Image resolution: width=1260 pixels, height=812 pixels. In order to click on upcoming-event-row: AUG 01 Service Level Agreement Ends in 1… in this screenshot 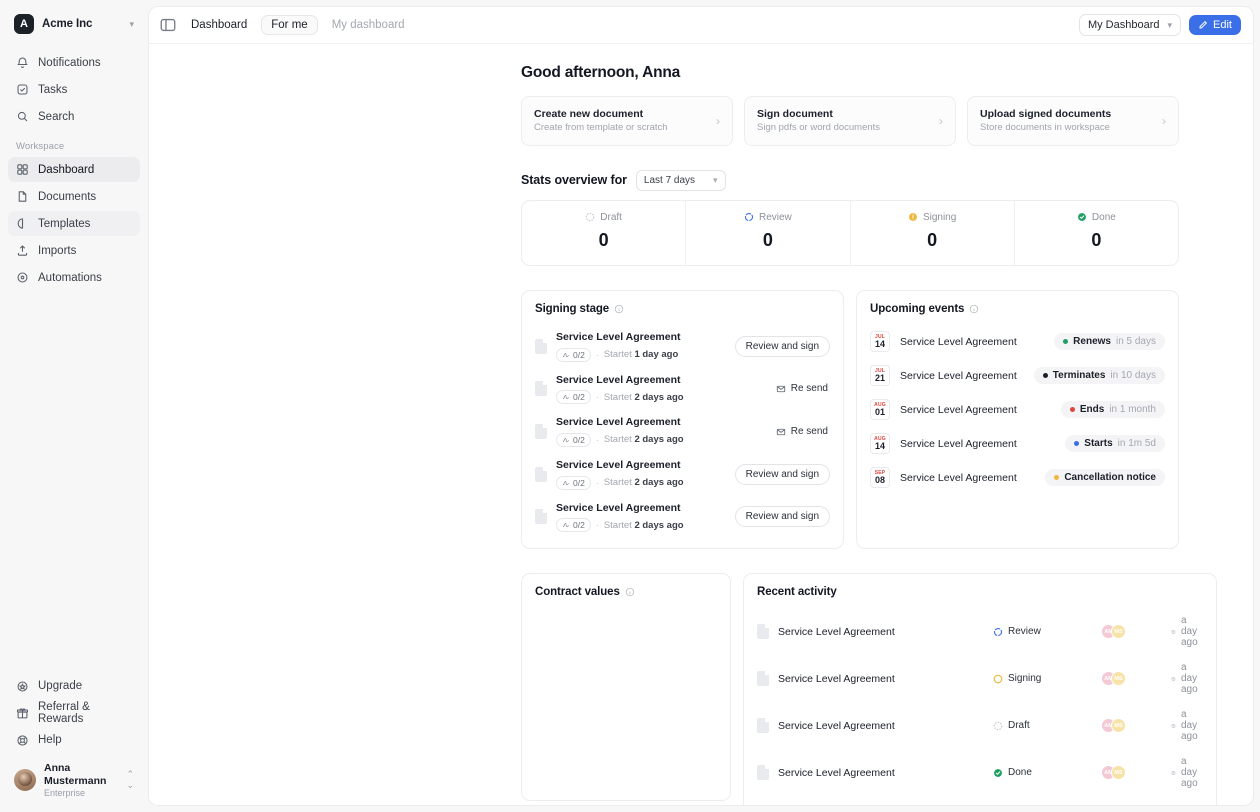, I will do `click(1017, 410)`.